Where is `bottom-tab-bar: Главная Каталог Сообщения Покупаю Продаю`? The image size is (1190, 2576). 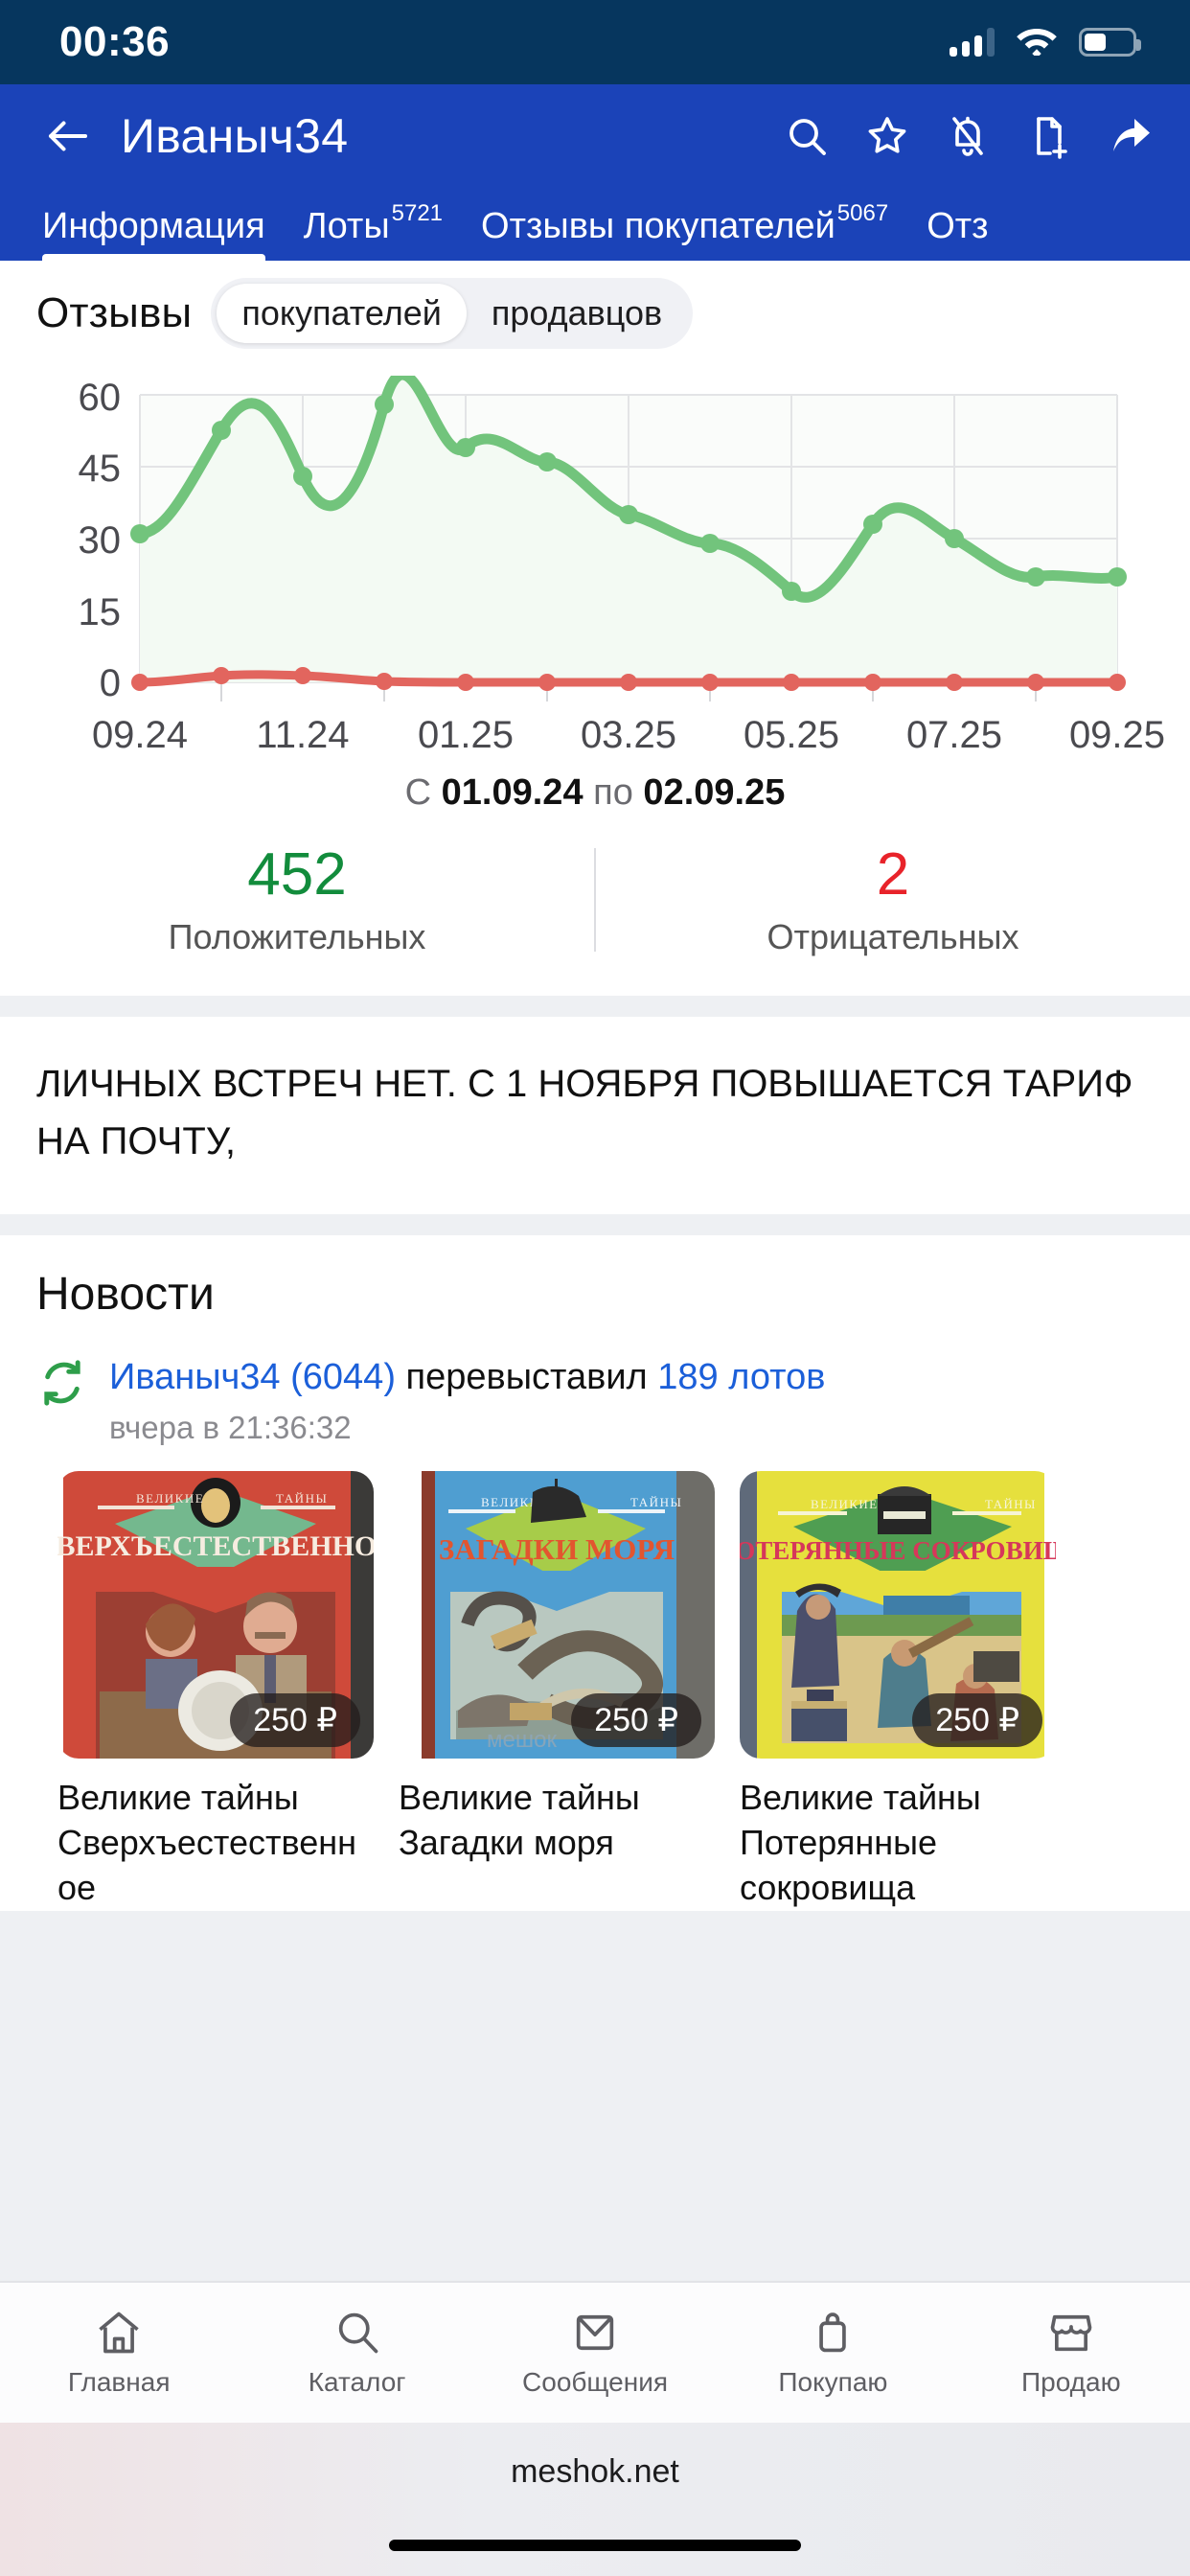
bottom-tab-bar: Главная Каталог Сообщения Покупаю Продаю is located at coordinates (595, 2352).